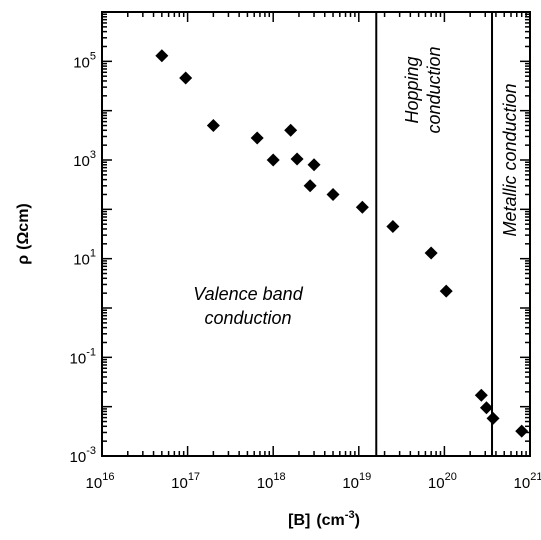  Describe the element at coordinates (91, 451) in the screenshot. I see `y-tick-label-exp: -3` at that location.